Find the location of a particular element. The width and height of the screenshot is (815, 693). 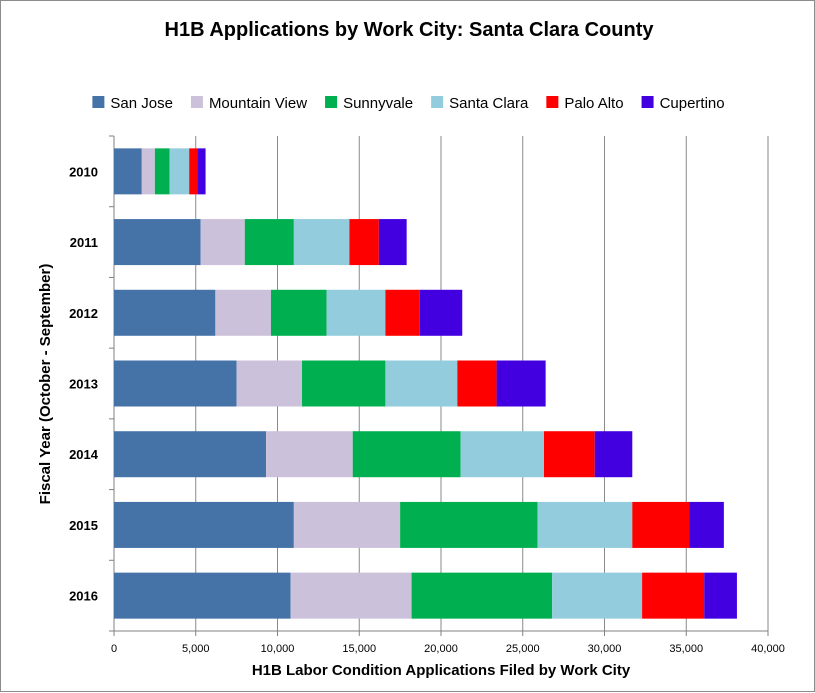

legend-label: Sunnyvale is located at coordinates (378, 103).